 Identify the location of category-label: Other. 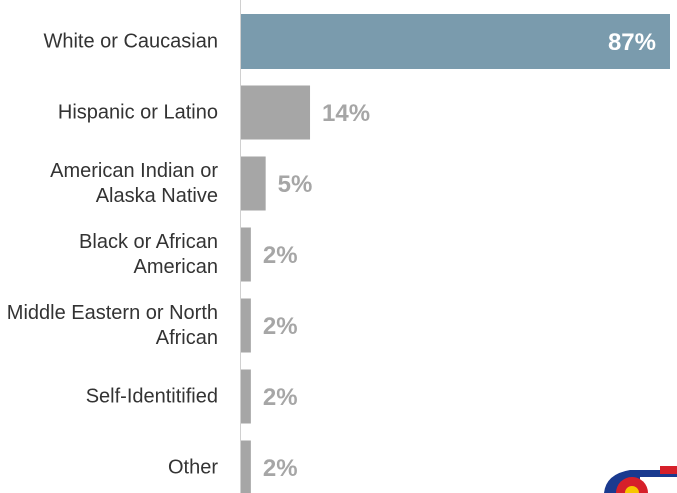
(192, 467).